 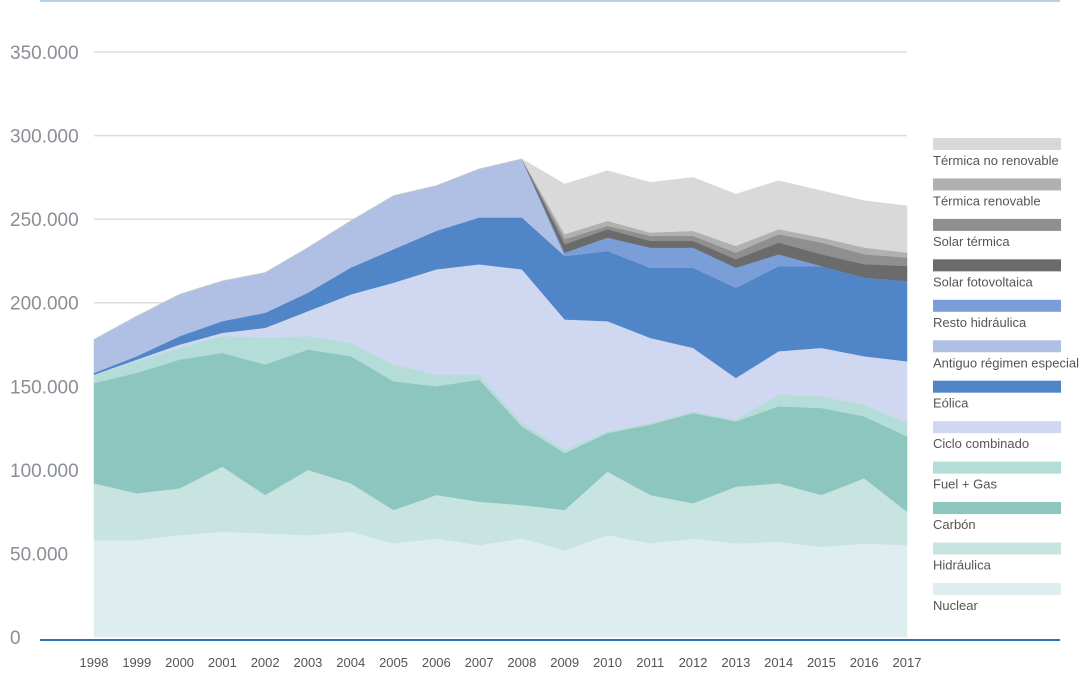 What do you see at coordinates (650, 662) in the screenshot?
I see `x-tick-label: 2011` at bounding box center [650, 662].